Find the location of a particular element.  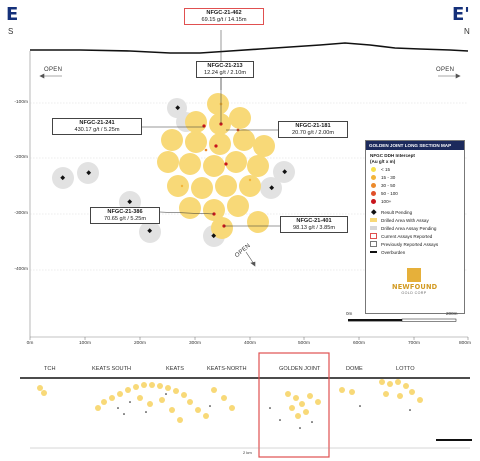

legend-title: GOLDEN JOINT LONG SECTION MAP is located at coordinates (415, 145).